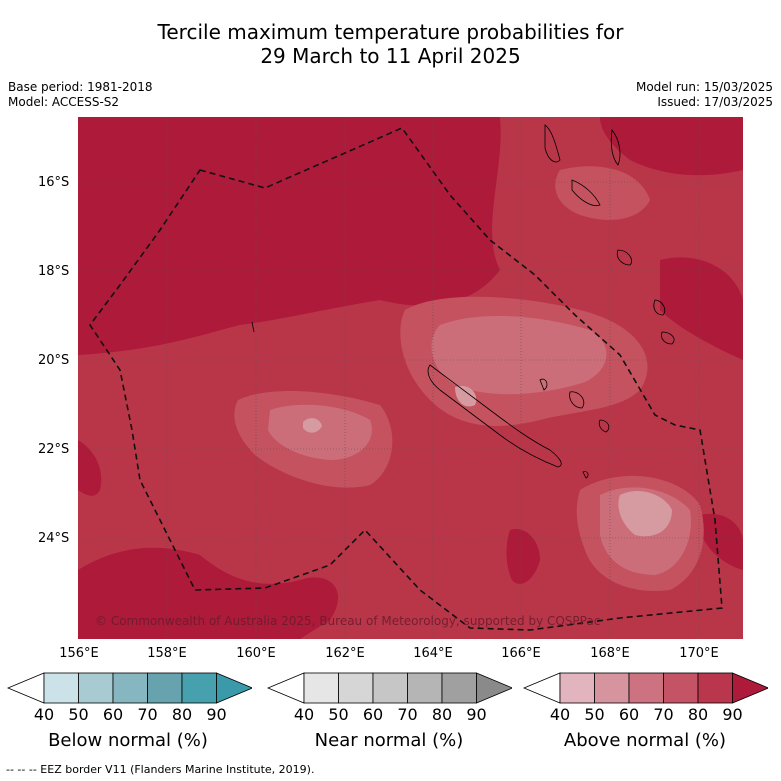 The image size is (781, 781). What do you see at coordinates (519, 355) in the screenshot?
I see `region-above-60-center` at bounding box center [519, 355].